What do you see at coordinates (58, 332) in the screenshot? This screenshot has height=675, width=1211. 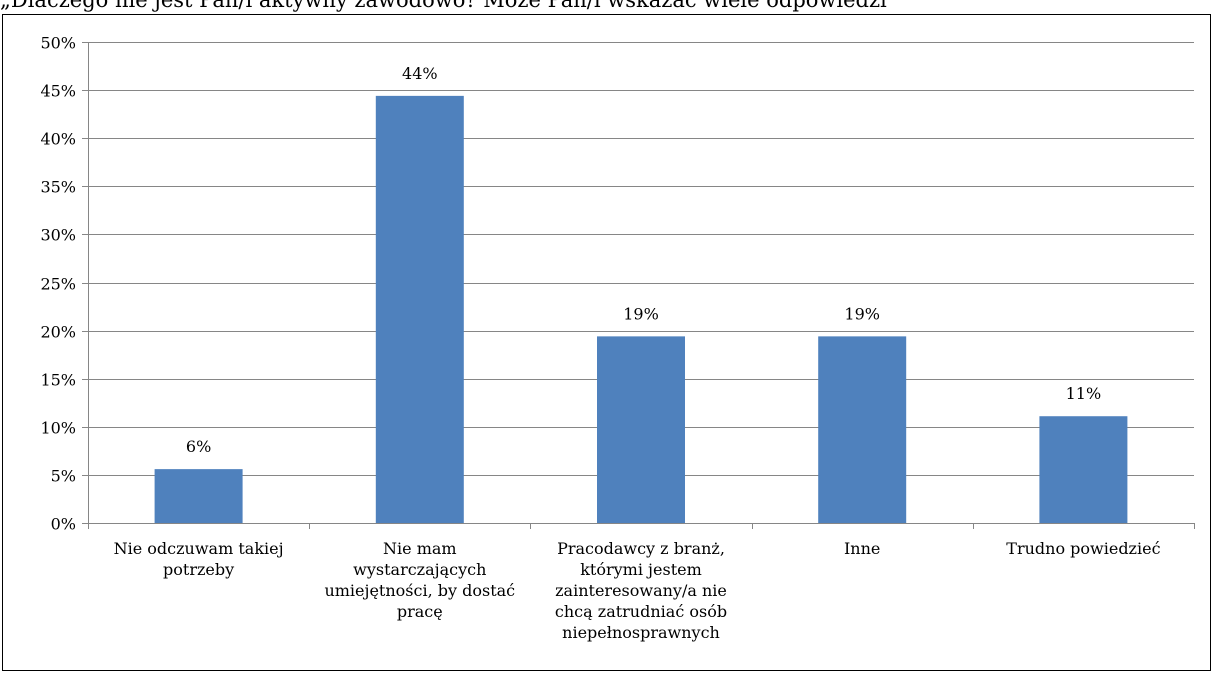 I see `y-tick-label: 20%` at bounding box center [58, 332].